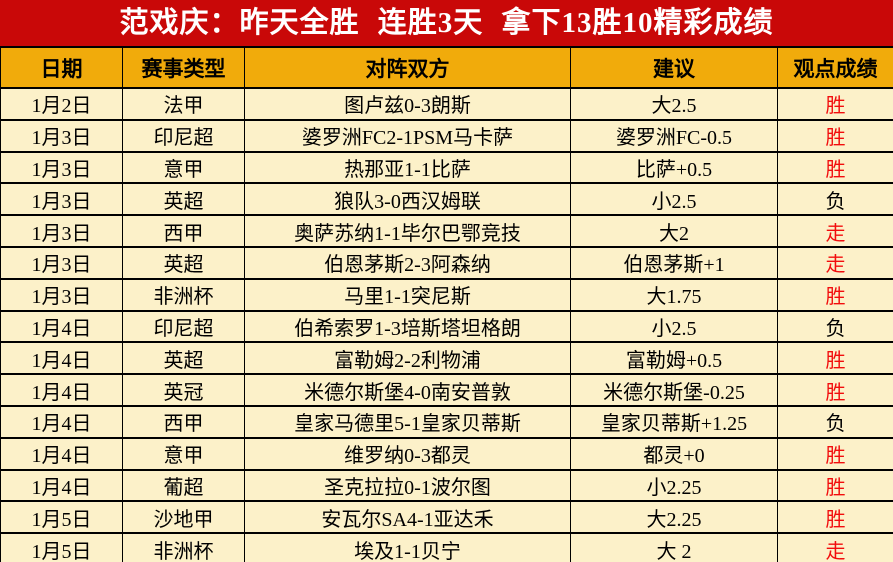  What do you see at coordinates (407, 135) in the screenshot?
I see `cell-match: 婆罗洲FC2-1PSM马卡萨` at bounding box center [407, 135].